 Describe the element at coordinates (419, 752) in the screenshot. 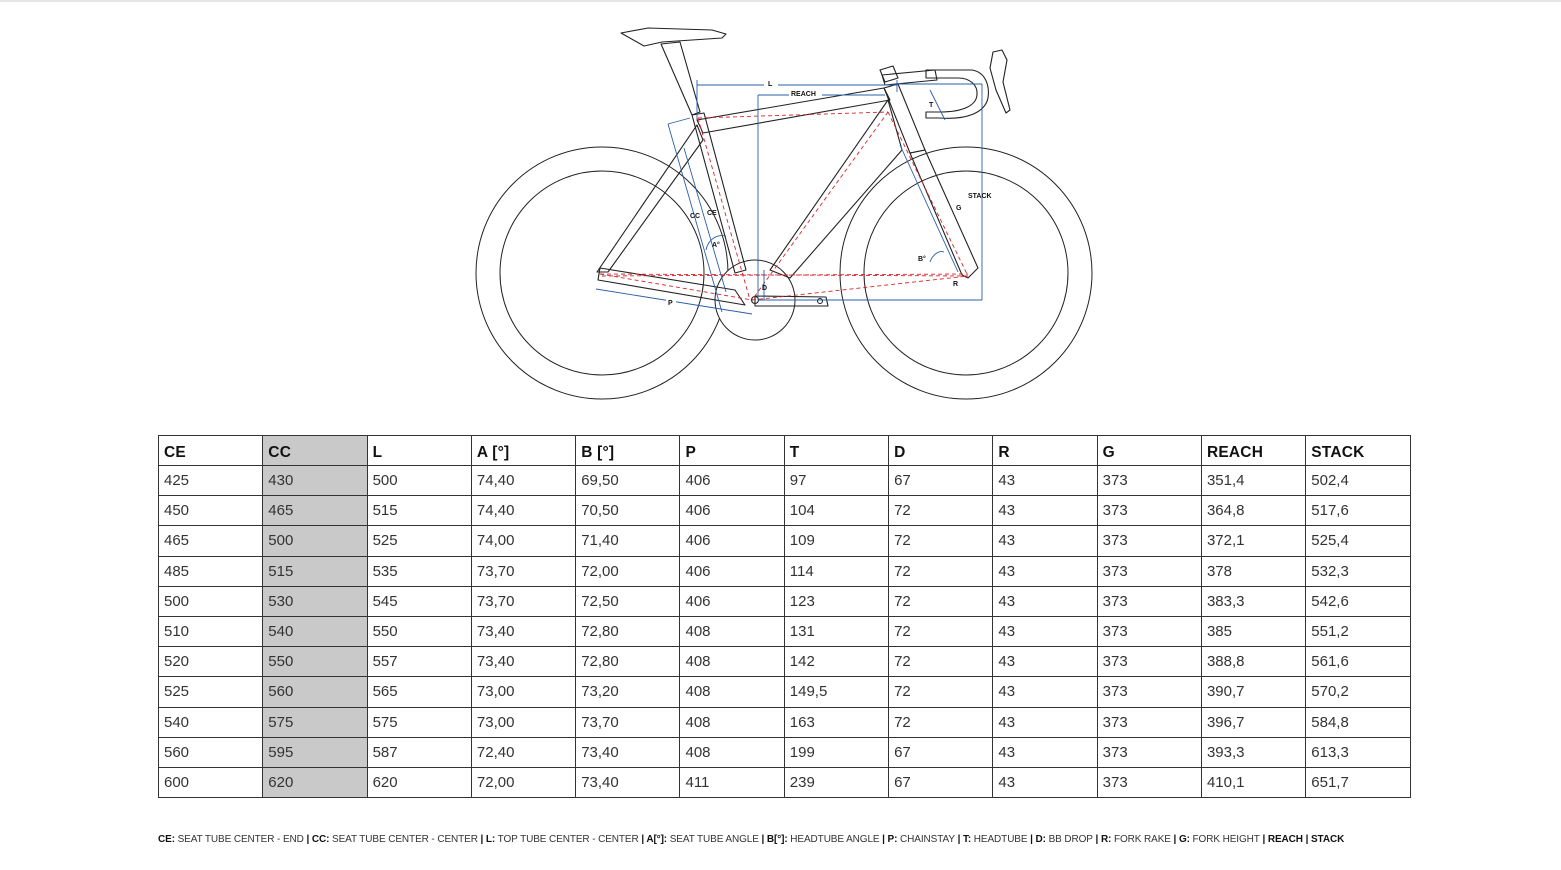

I see `table-cell-l: 587` at that location.